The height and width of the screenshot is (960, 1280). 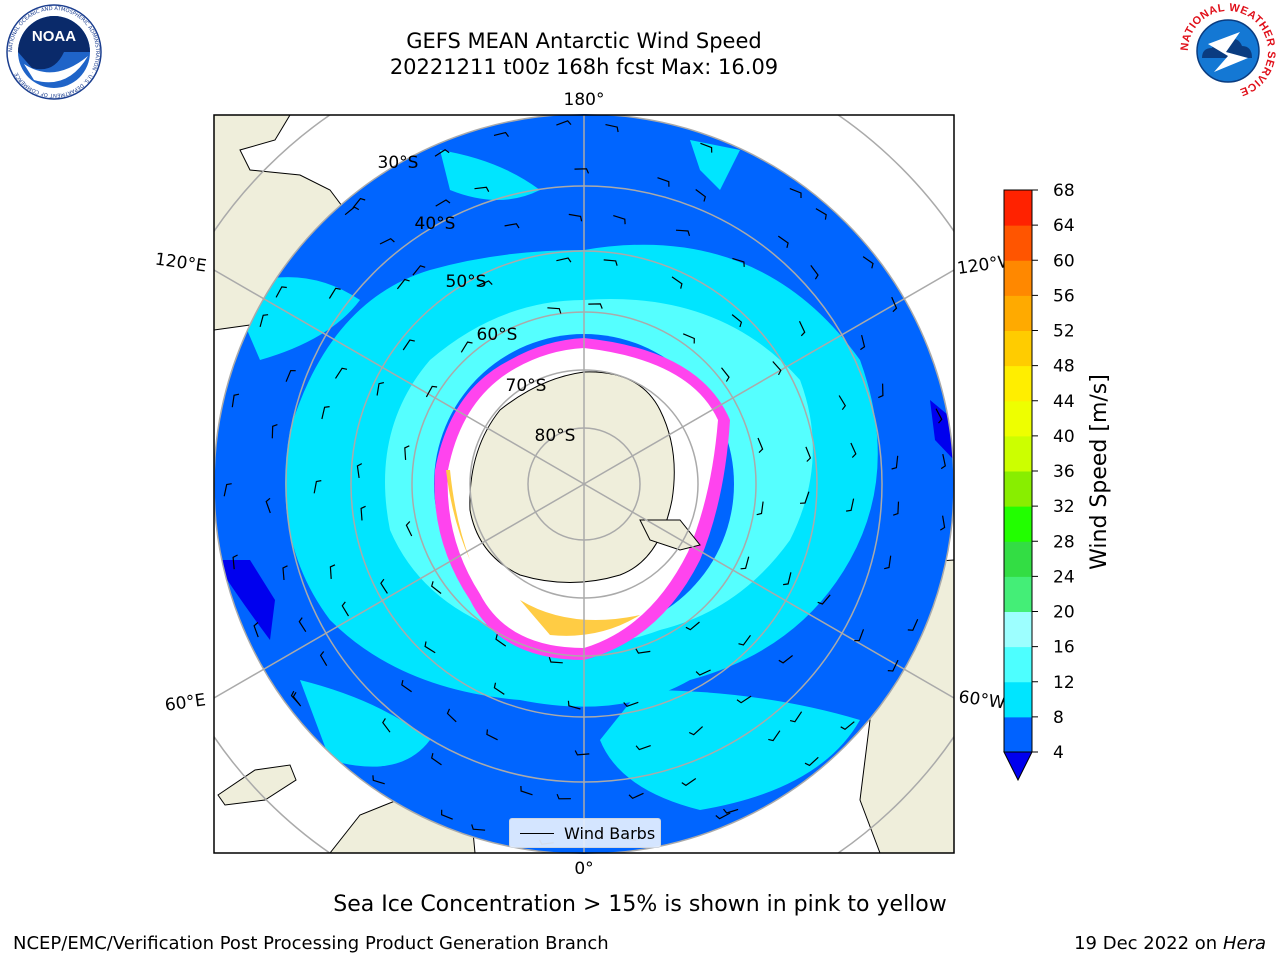 What do you see at coordinates (435, 224) in the screenshot?
I see `lat-label-40s: 40°S` at bounding box center [435, 224].